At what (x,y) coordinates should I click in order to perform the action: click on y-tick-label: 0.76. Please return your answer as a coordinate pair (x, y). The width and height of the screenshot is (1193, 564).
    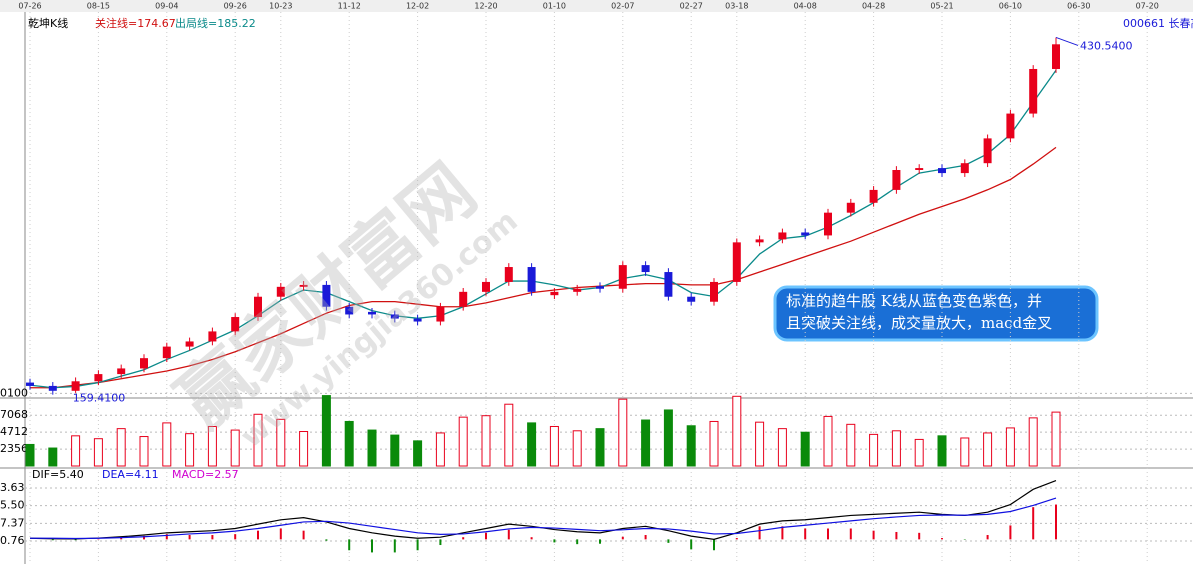
    Looking at the image, I should click on (12, 540).